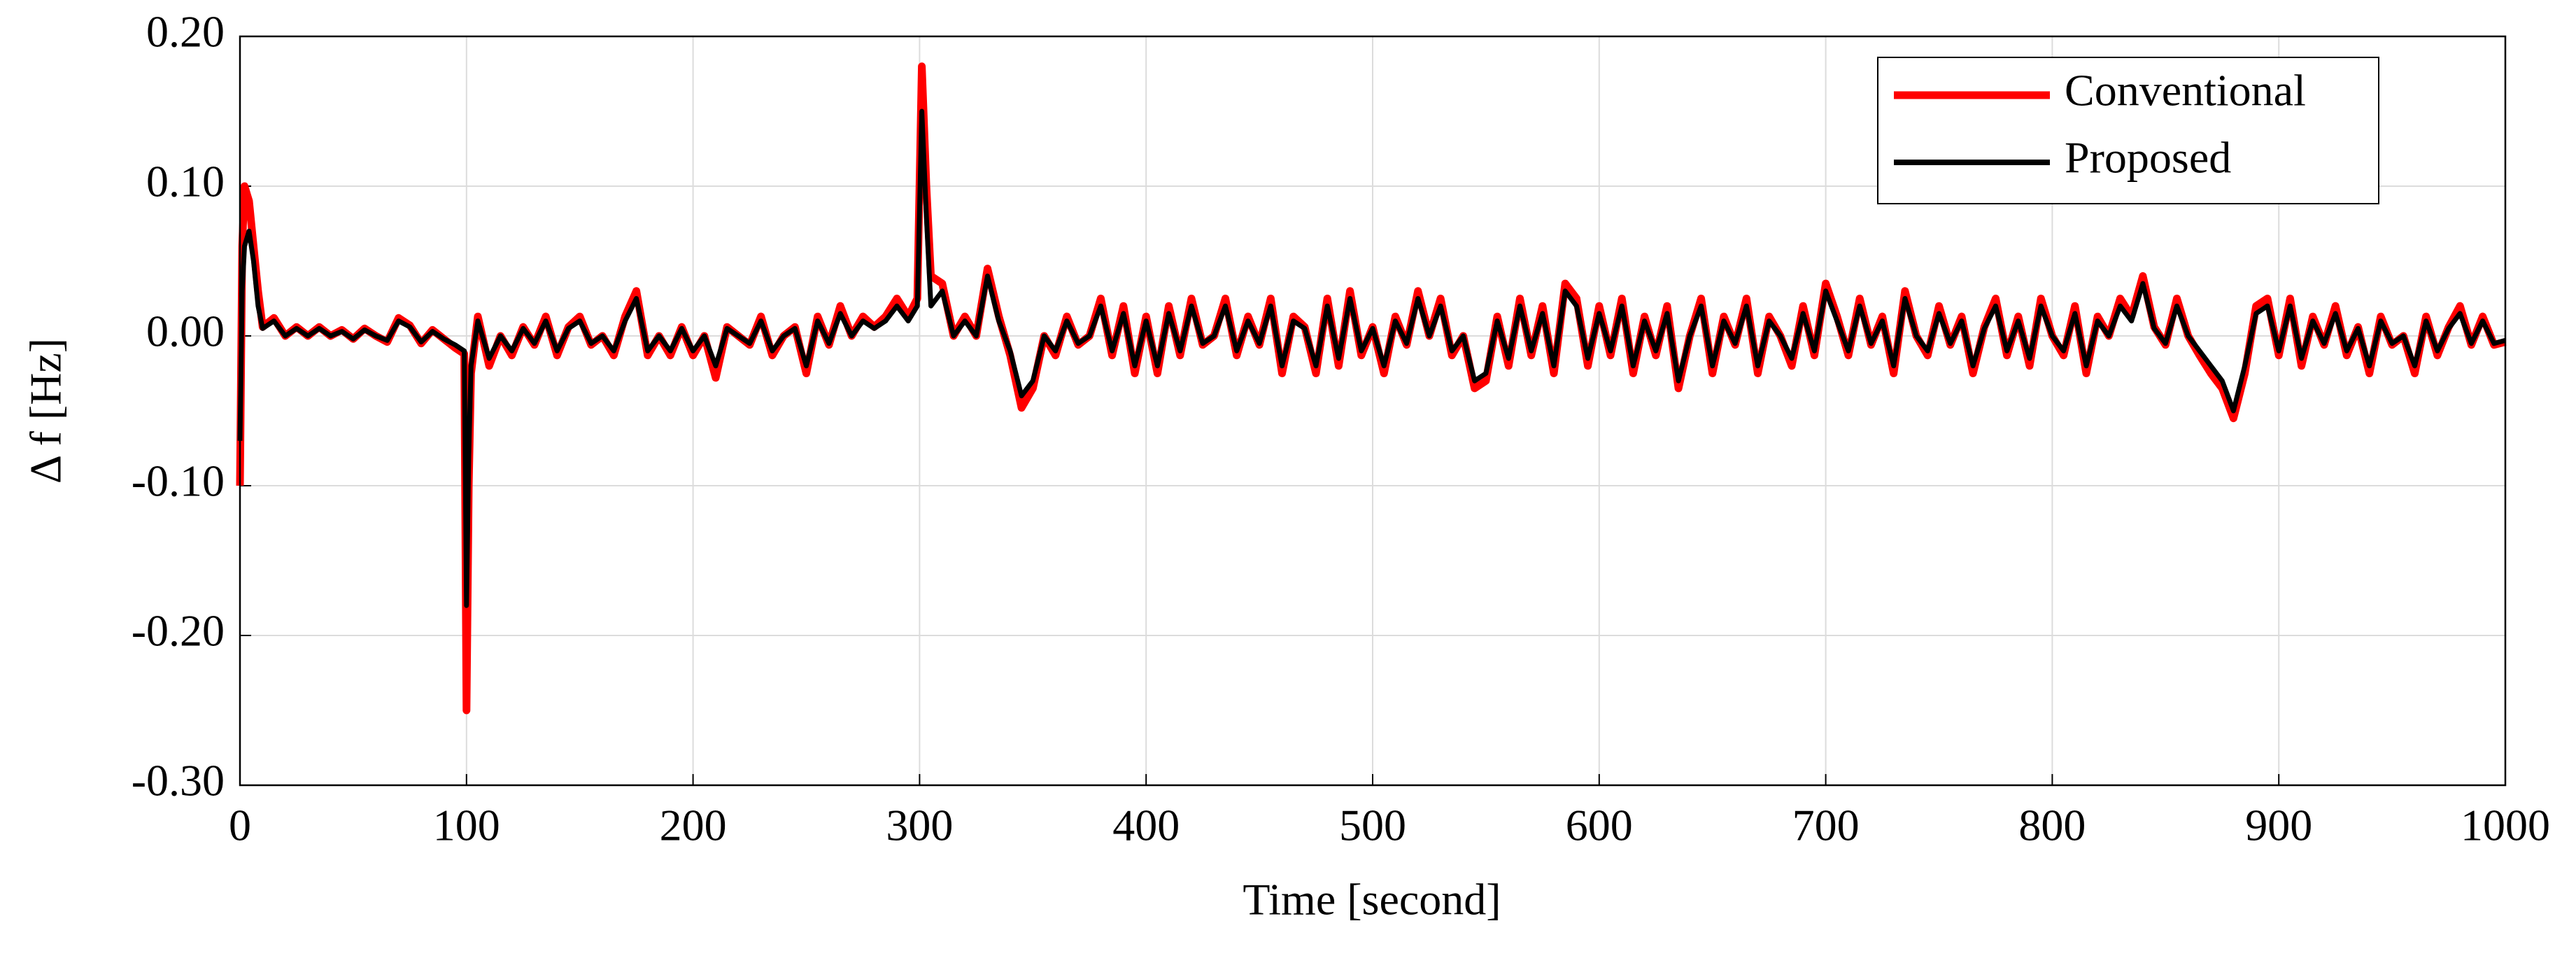  I want to click on x-tick-label: 0, so click(240, 825).